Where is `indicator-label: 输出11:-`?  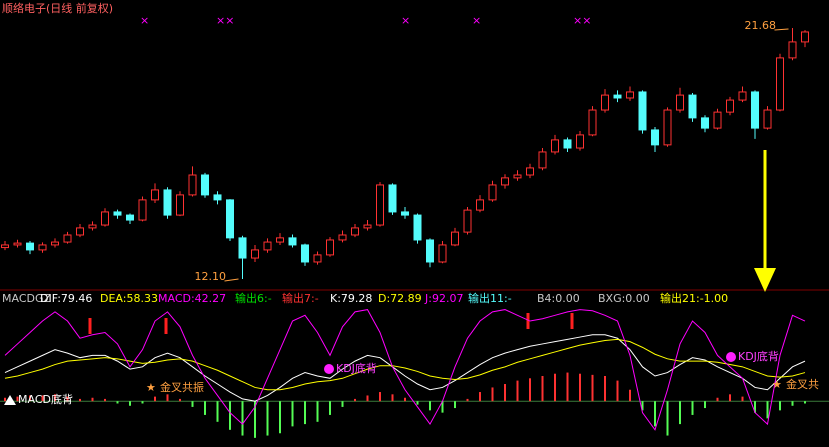
indicator-label: 输出11:- is located at coordinates (490, 298).